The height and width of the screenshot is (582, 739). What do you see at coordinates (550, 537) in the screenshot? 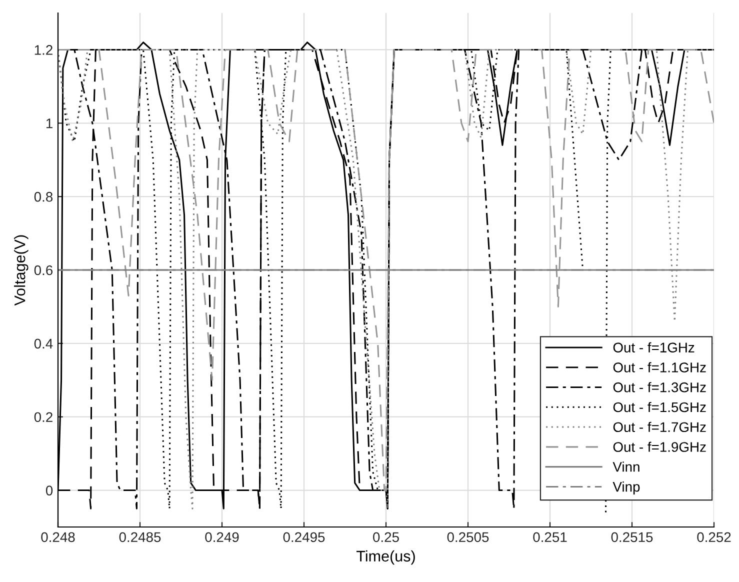
I see `x-tick-label: 0.251` at bounding box center [550, 537].